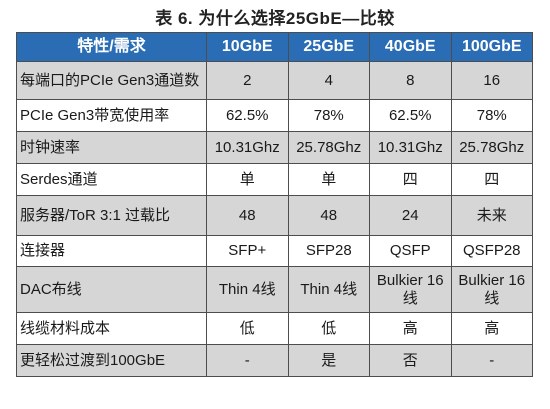 This screenshot has width=550, height=409. I want to click on header-feature: 特性/需求, so click(111, 47).